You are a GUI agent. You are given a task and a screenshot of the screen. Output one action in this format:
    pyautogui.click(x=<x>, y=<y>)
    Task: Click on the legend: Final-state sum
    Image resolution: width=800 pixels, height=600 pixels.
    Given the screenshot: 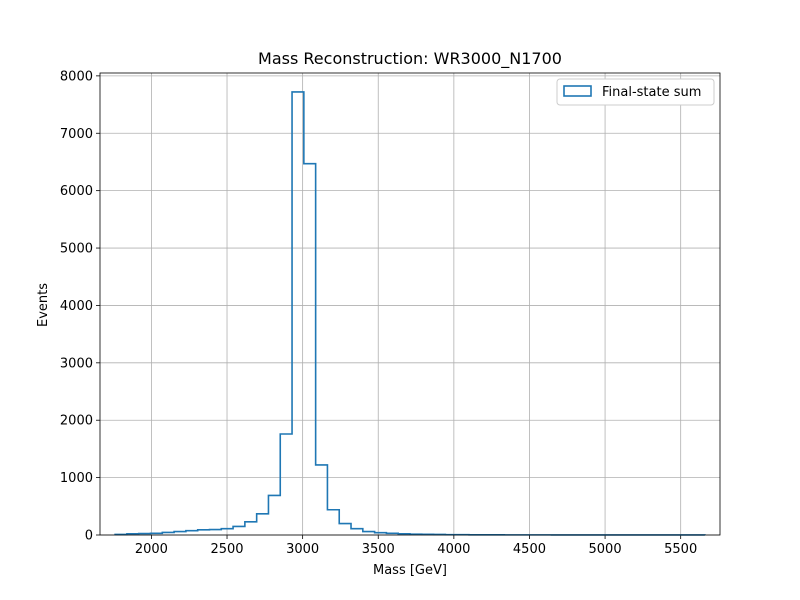 What is the action you would take?
    pyautogui.click(x=635, y=92)
    